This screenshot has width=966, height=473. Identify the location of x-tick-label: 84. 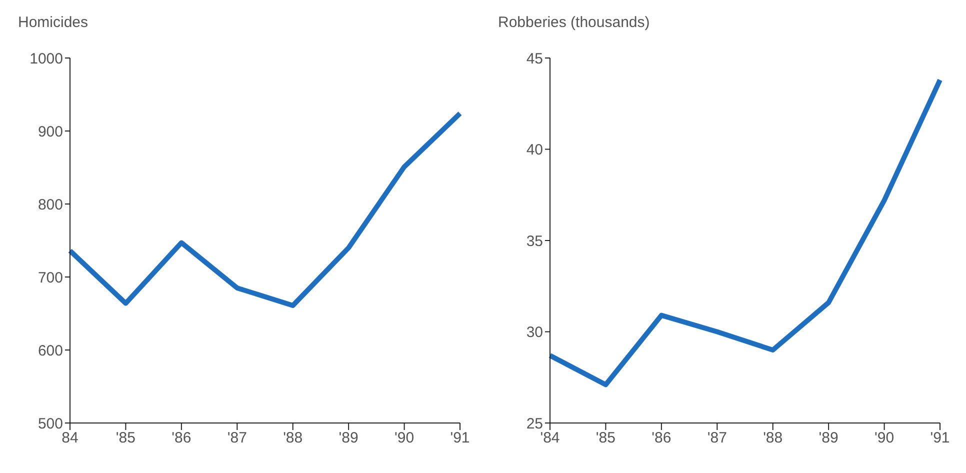
(70, 438).